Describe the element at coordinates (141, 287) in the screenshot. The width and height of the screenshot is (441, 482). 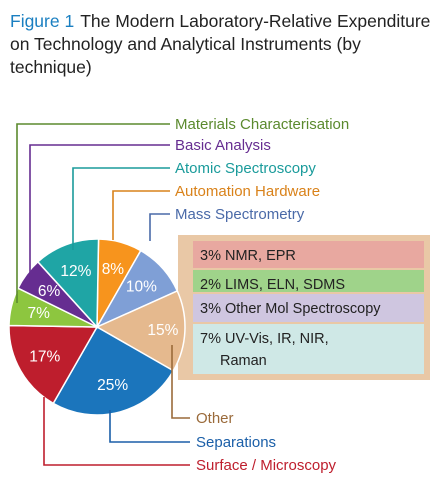
I see `slice-value-mass-spectrometry: 10%` at that location.